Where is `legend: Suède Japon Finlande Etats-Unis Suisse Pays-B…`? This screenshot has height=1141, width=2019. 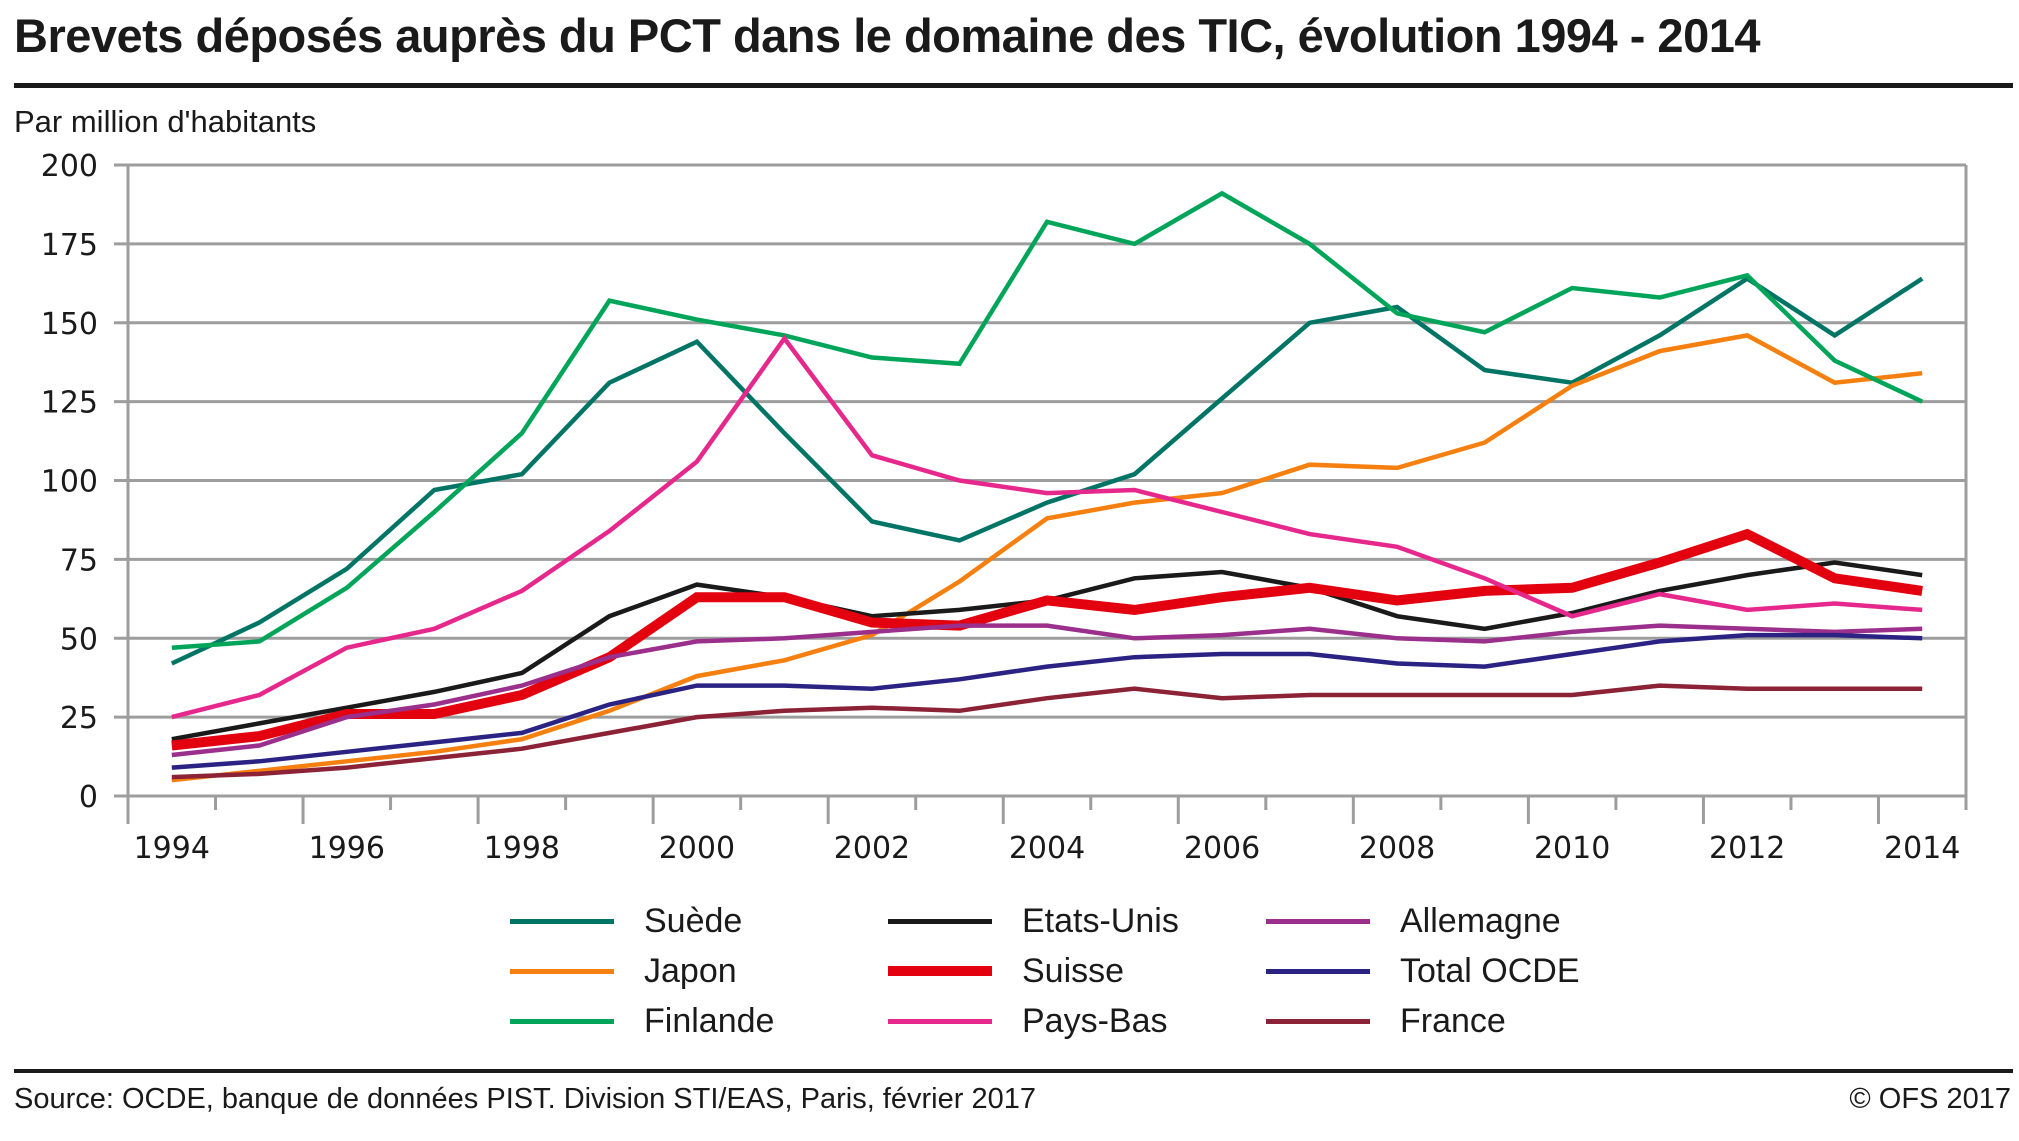 legend: Suède Japon Finlande Etats-Unis Suisse Pays-B… is located at coordinates (1110, 976).